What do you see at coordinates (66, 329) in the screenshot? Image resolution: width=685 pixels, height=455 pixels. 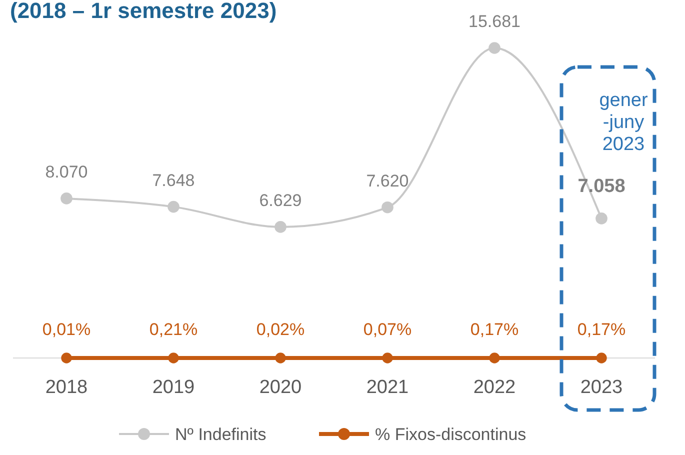 I see `data-label: 0,01%` at bounding box center [66, 329].